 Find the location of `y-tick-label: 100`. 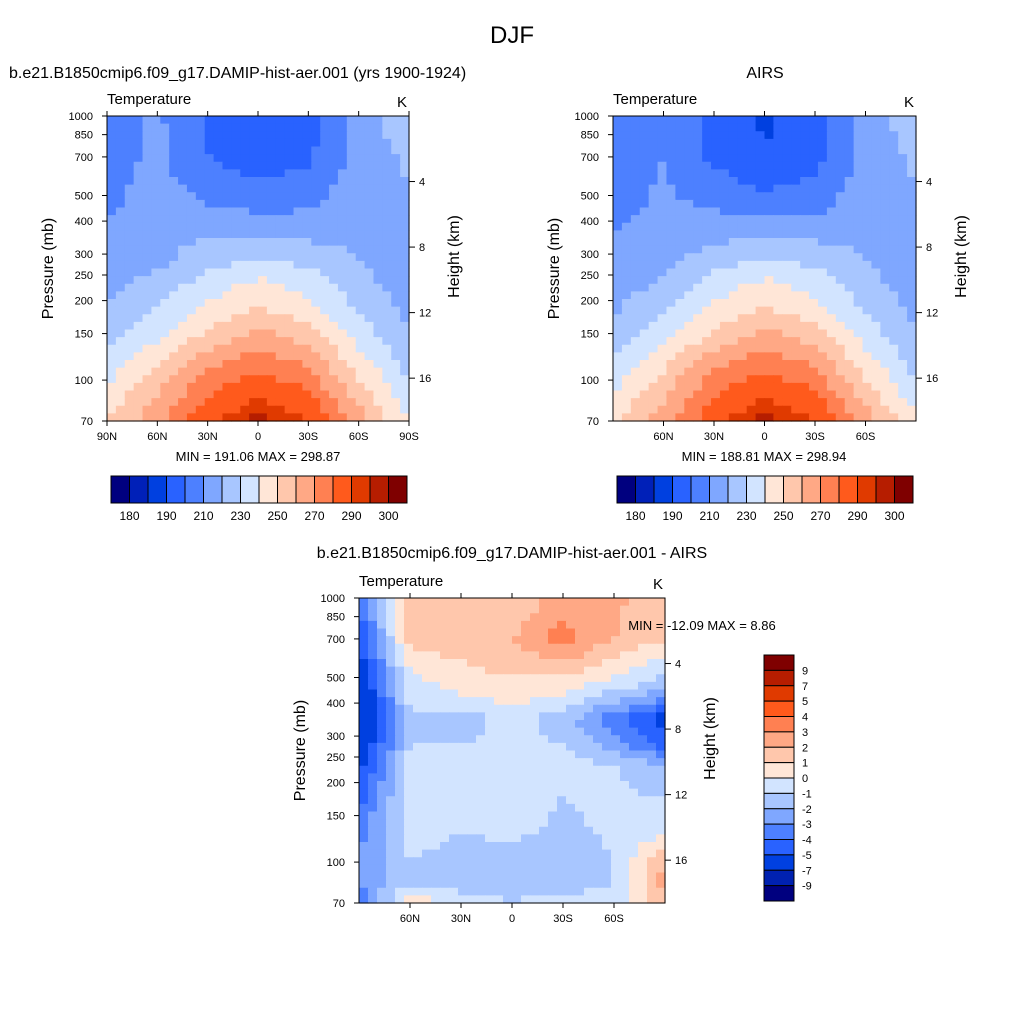

y-tick-label: 100 is located at coordinates (84, 381).